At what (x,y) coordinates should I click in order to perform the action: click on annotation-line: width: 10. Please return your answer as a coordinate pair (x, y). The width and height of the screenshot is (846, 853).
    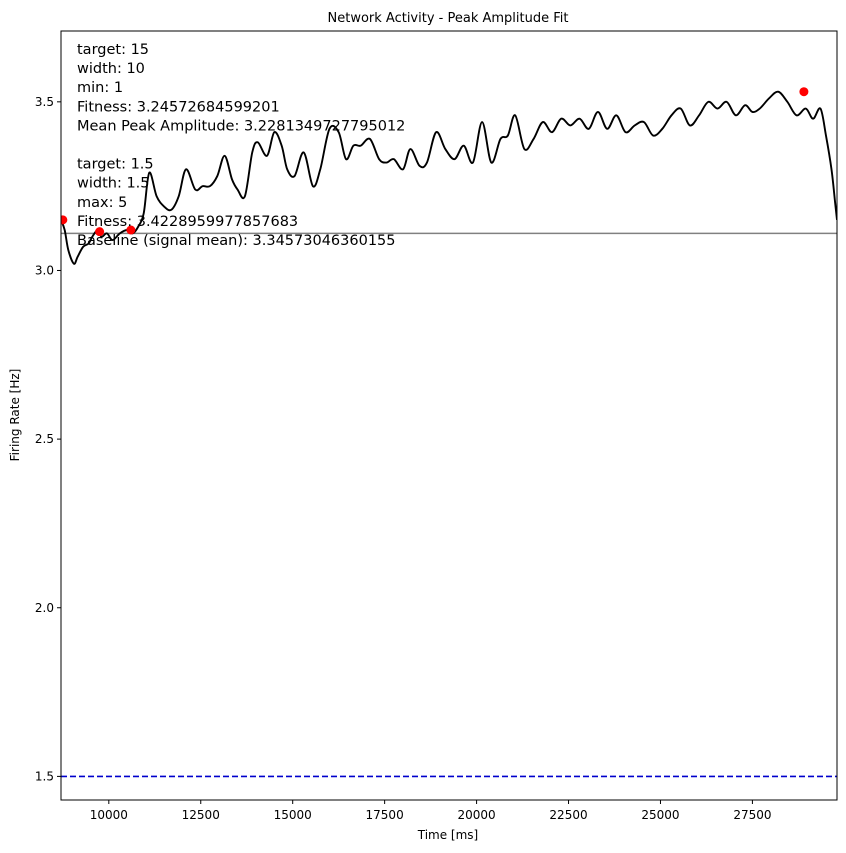
    Looking at the image, I should click on (111, 69).